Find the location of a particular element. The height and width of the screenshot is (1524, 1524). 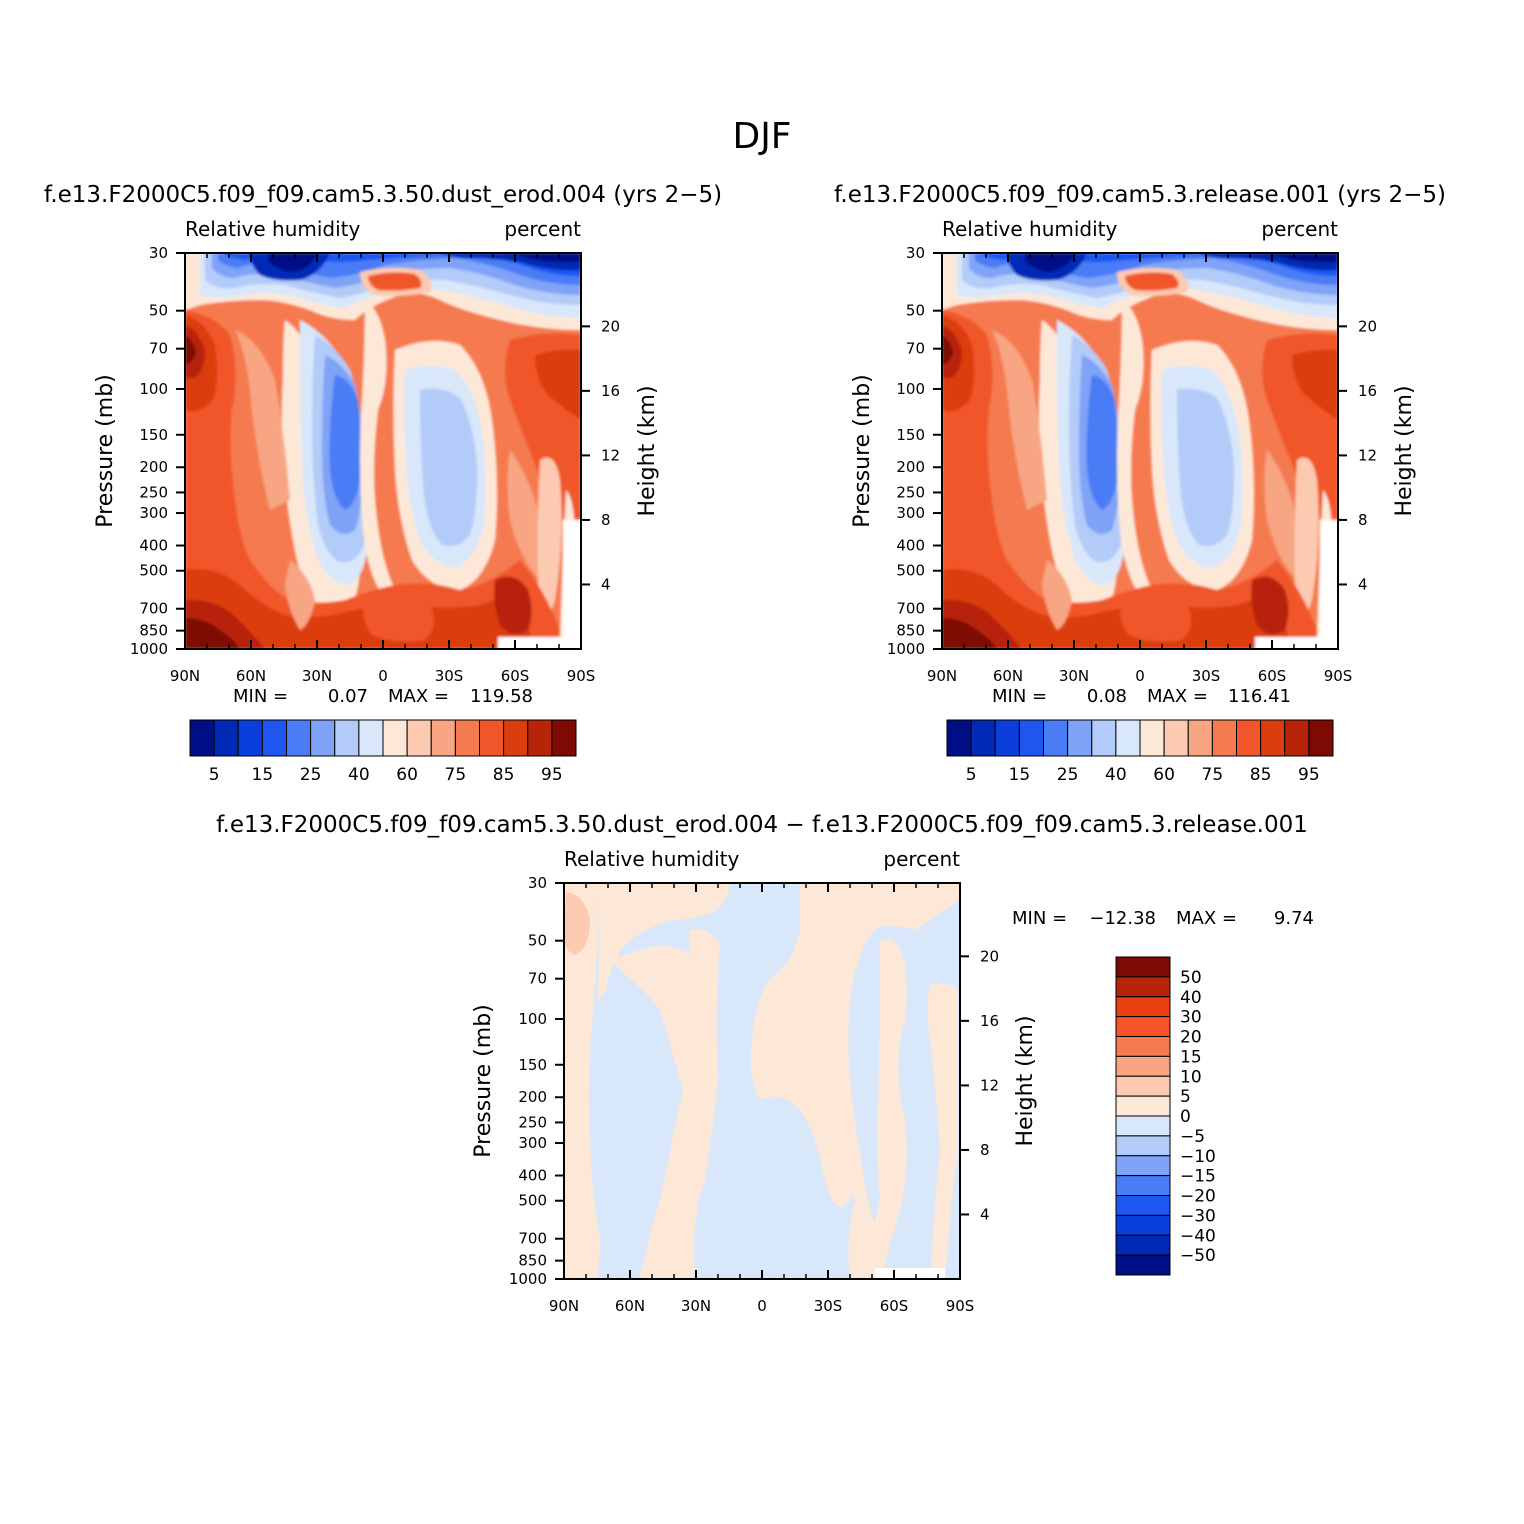

colorbar-label: 95 is located at coordinates (1309, 775).